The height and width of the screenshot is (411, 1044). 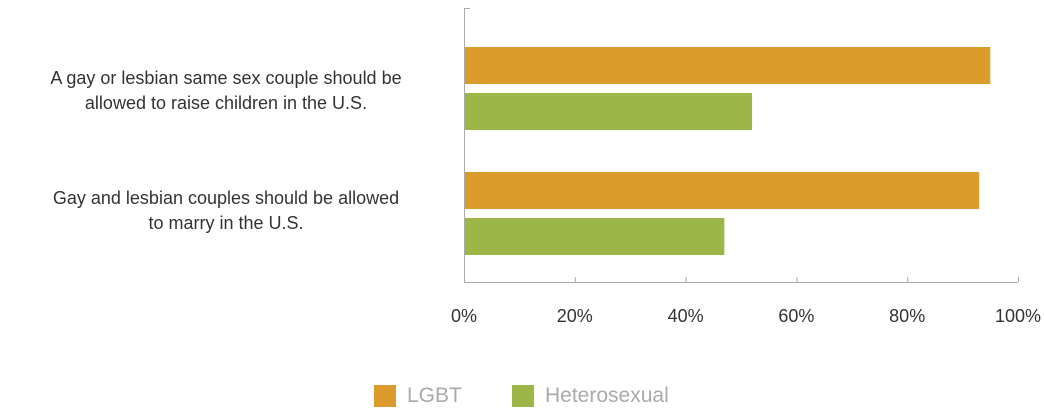 What do you see at coordinates (607, 395) in the screenshot?
I see `legend-label-heterosexual: Heterosexual` at bounding box center [607, 395].